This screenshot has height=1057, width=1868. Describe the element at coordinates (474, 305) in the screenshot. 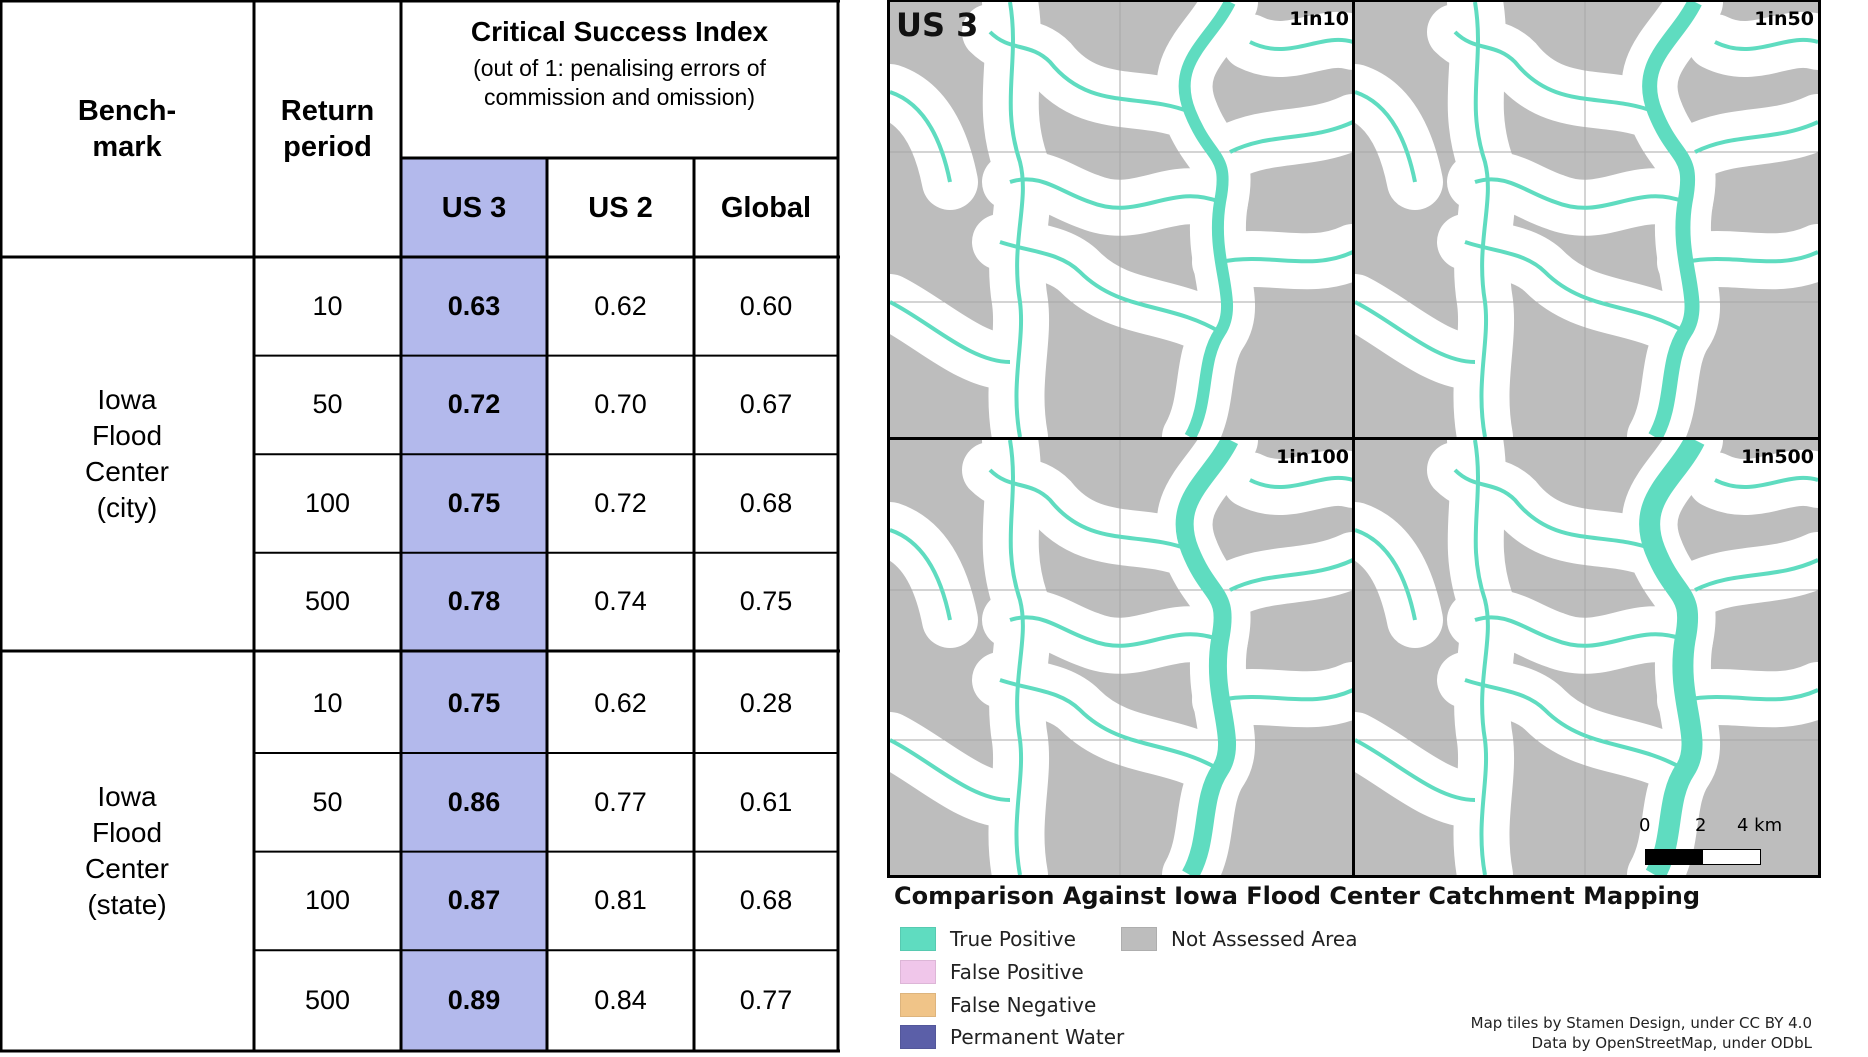

I see `us3-csi-cell: 0.63` at that location.